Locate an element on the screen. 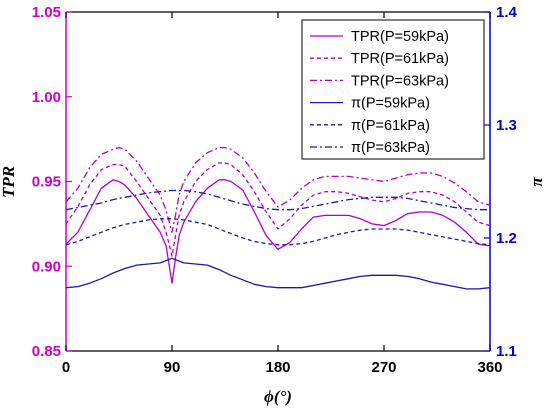 This screenshot has width=550, height=411. legend-label-2: TPR(P=61kPa) is located at coordinates (400, 59).